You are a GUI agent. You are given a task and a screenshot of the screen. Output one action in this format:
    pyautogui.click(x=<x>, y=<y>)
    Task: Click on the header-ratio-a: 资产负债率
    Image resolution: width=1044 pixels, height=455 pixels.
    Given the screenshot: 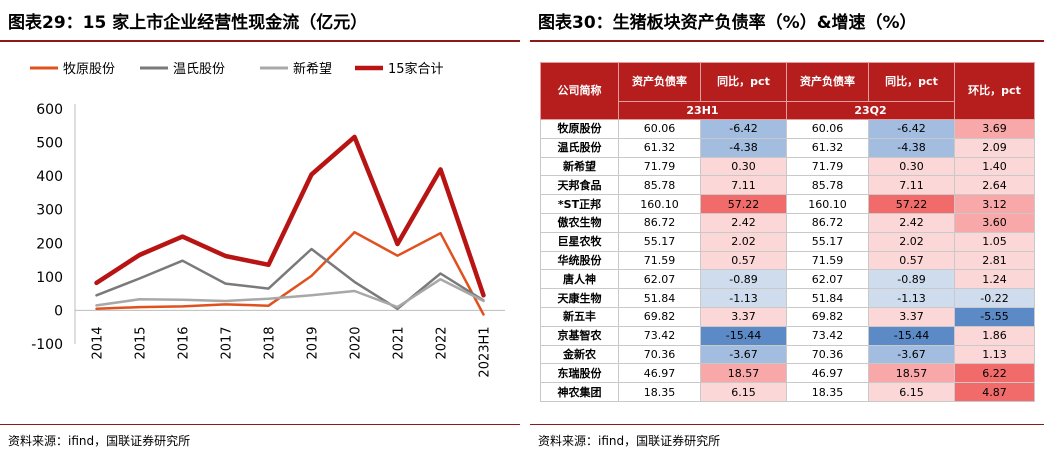 What is the action you would take?
    pyautogui.click(x=659, y=82)
    